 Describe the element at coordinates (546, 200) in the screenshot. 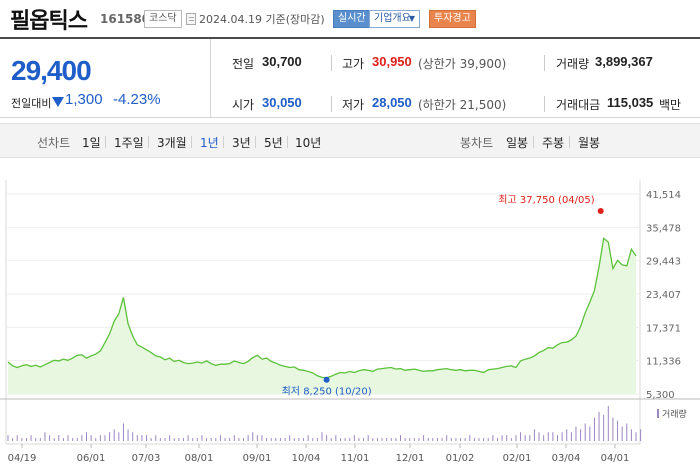

I see `max-annotation: 최고 37,750 (04/05)` at that location.